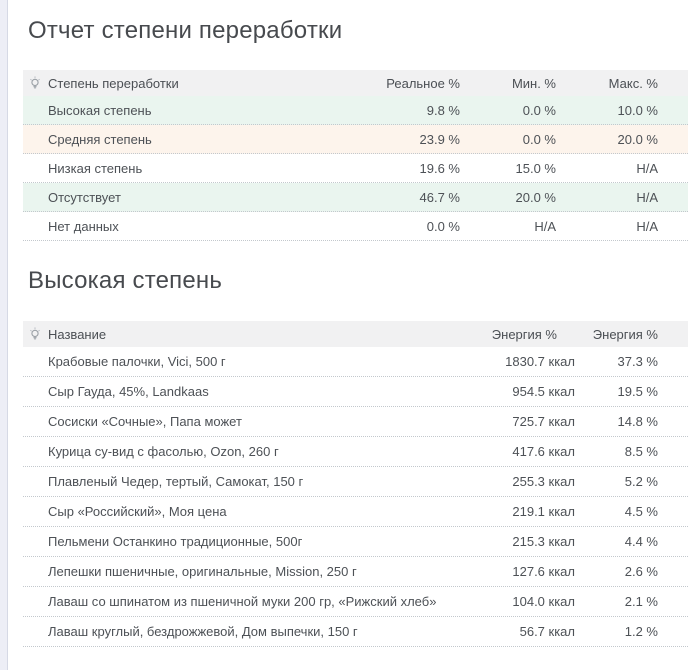  What do you see at coordinates (4, 335) in the screenshot?
I see `page-edge-strip` at bounding box center [4, 335].